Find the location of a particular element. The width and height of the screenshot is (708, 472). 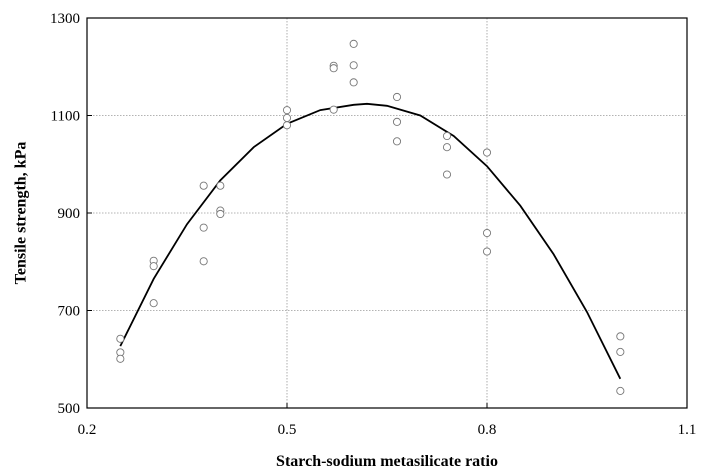

x-tick-label: 0.8 is located at coordinates (487, 430).